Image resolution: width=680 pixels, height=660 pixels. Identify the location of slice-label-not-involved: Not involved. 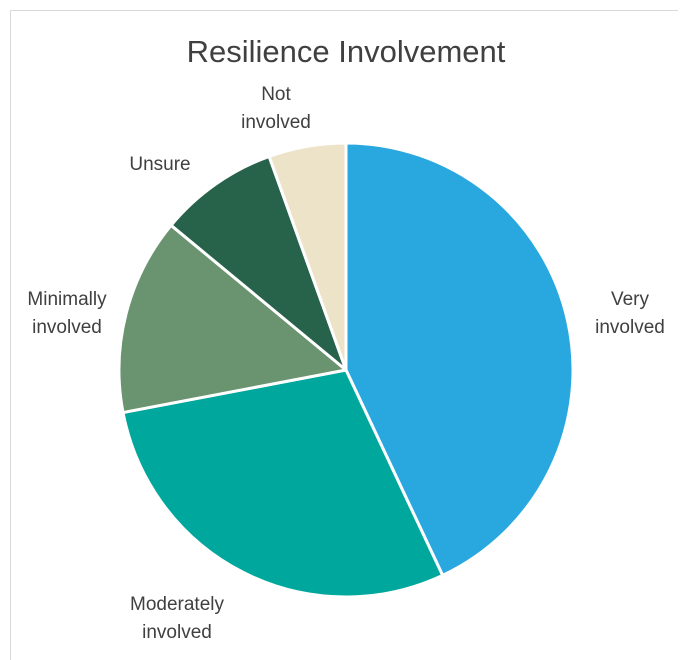
(276, 108).